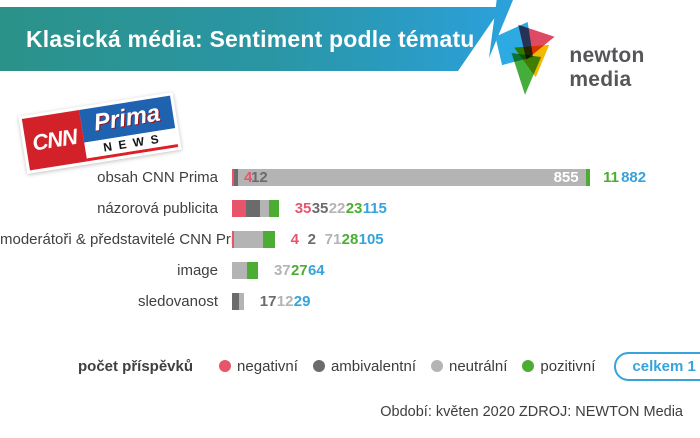 Image resolution: width=700 pixels, height=438 pixels. I want to click on legend-item-label: pozitivní, so click(568, 366).